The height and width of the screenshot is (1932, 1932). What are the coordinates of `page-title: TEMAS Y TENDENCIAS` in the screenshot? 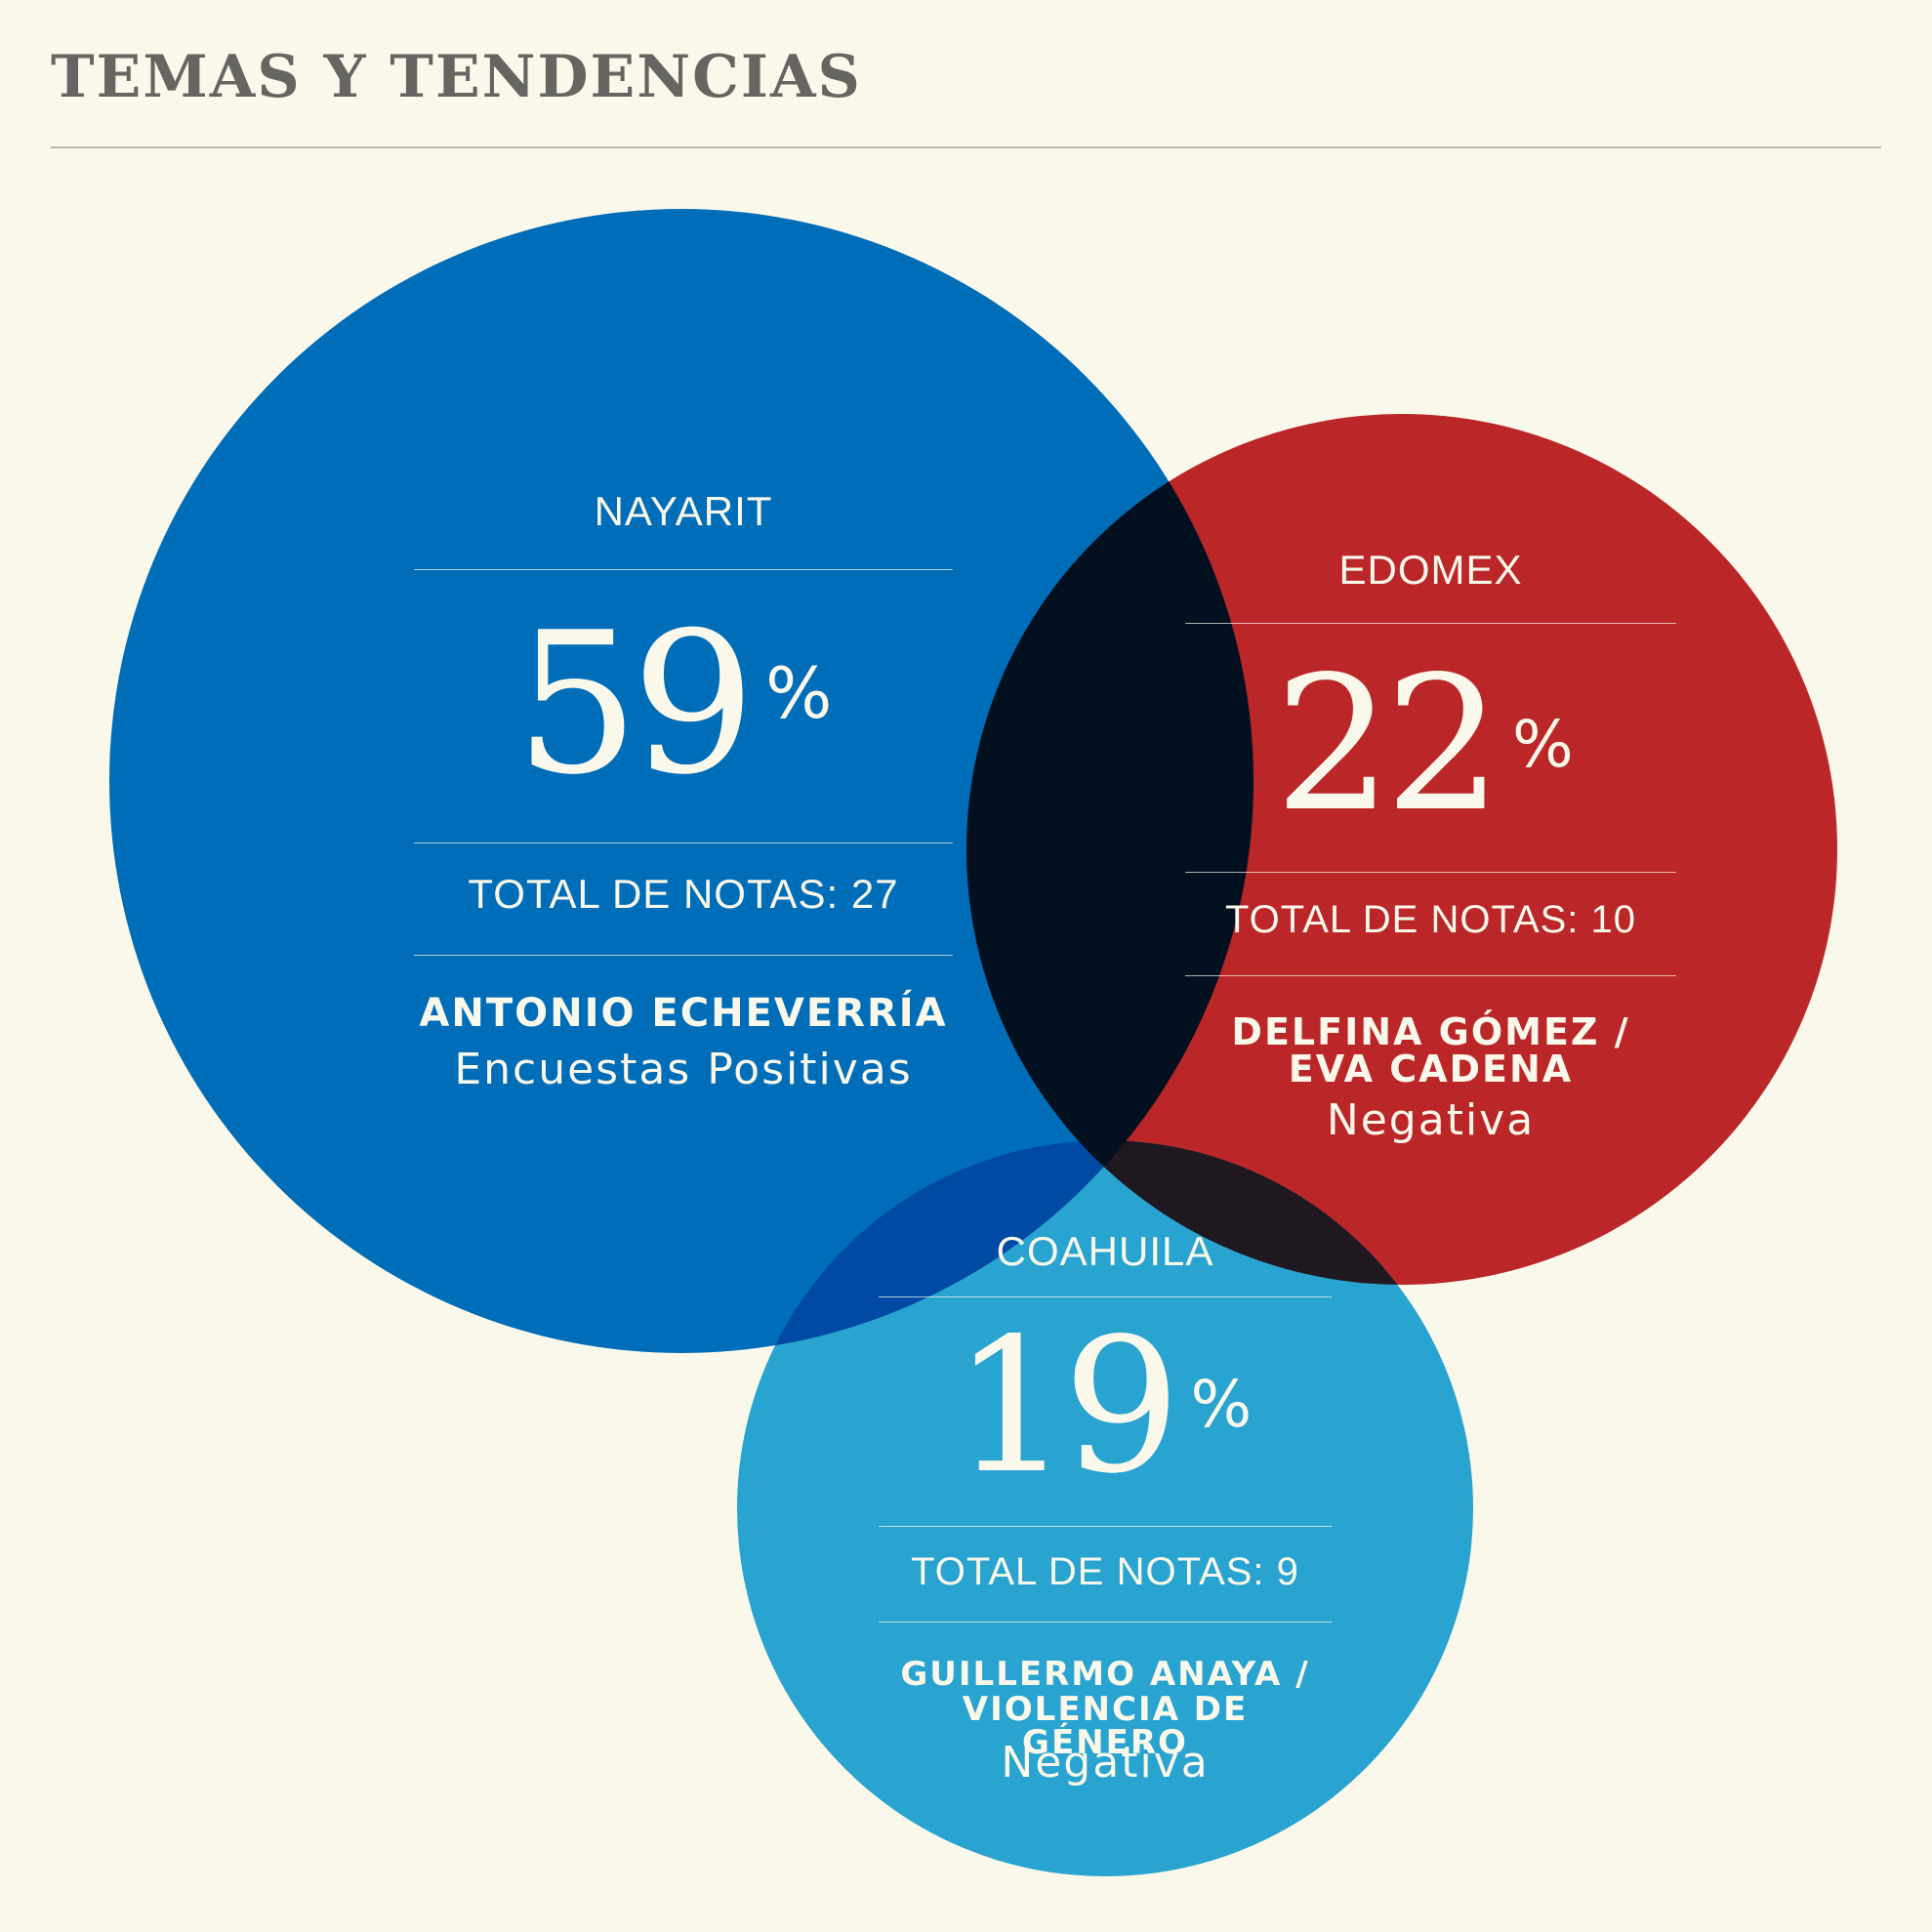 It's located at (456, 77).